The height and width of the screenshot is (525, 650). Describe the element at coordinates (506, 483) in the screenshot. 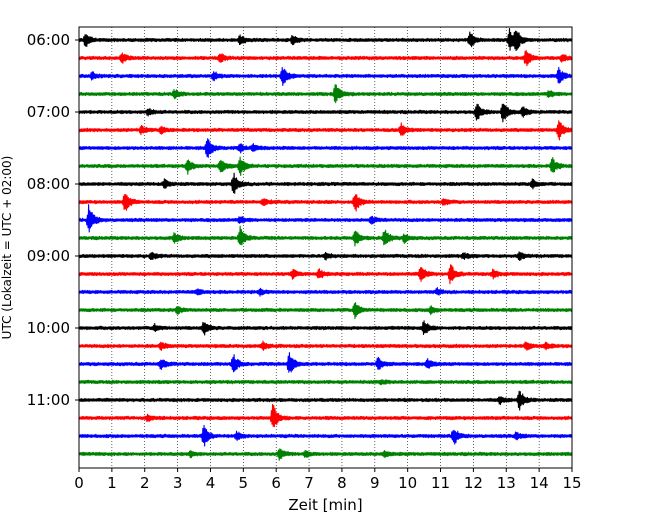

I see `x-tick-label: 13` at that location.